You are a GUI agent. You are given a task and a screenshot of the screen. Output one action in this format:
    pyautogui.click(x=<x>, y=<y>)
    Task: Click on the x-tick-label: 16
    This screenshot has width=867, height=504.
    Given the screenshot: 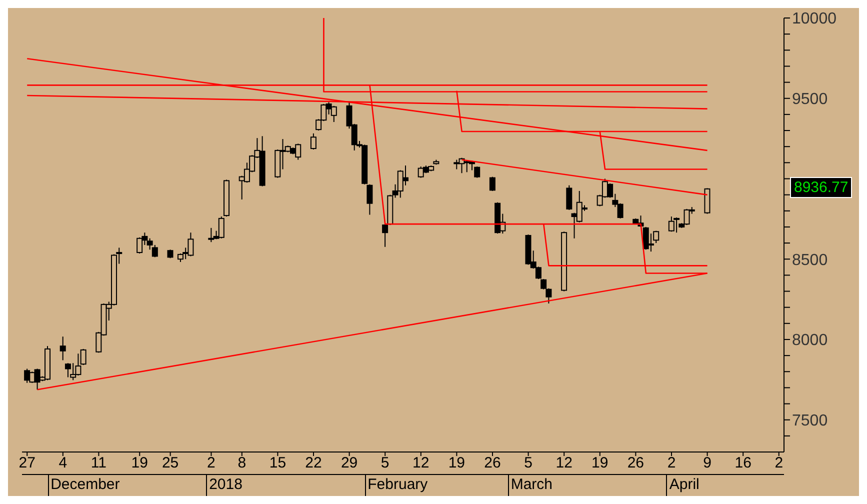 What is the action you would take?
    pyautogui.click(x=743, y=463)
    